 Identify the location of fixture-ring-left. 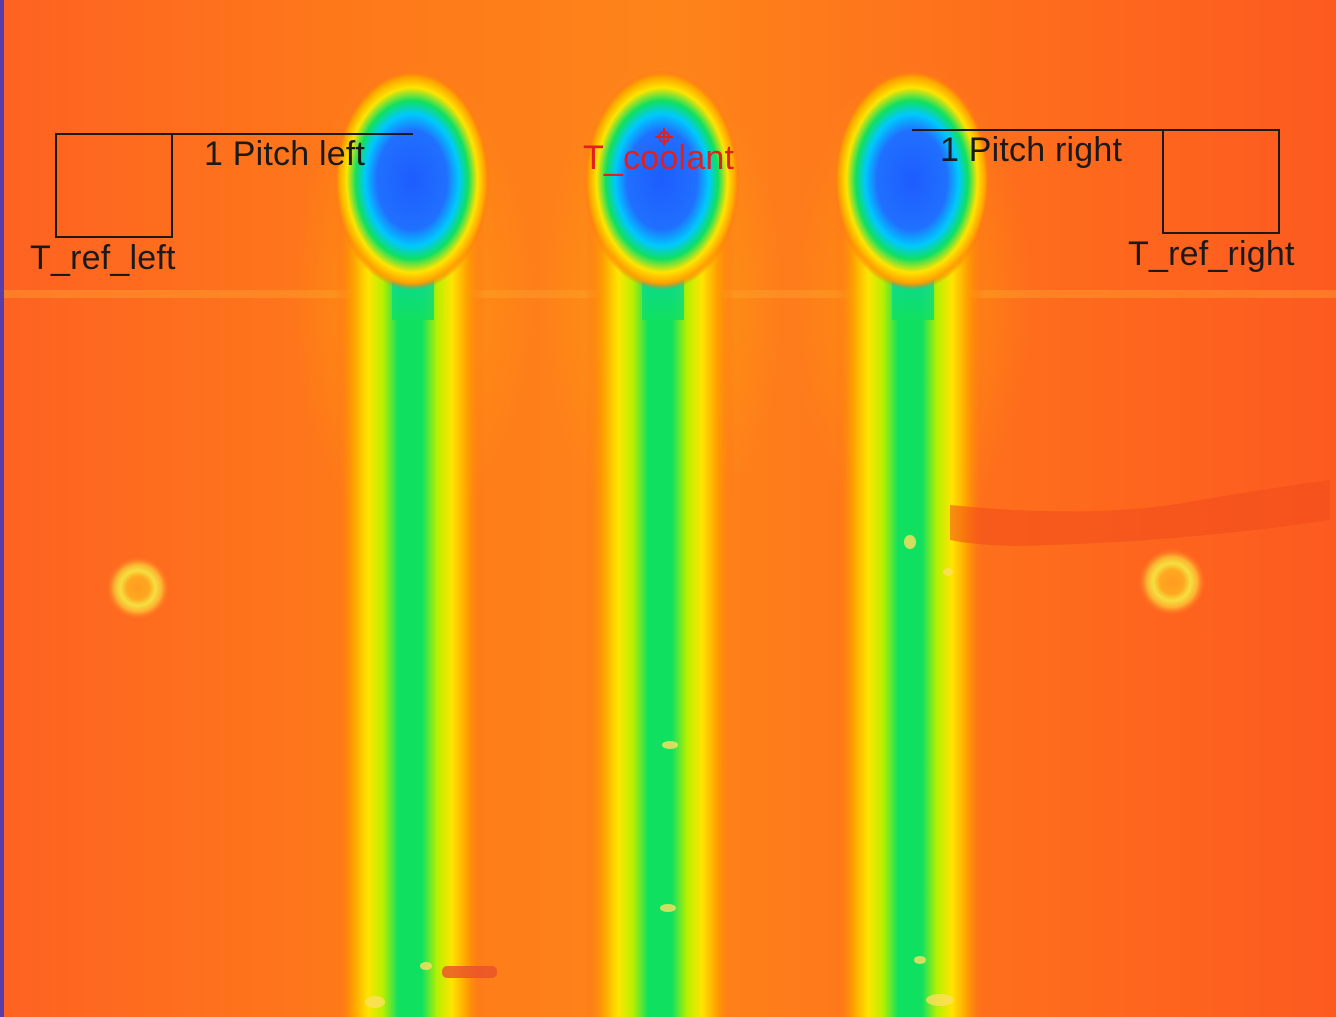
(138, 588).